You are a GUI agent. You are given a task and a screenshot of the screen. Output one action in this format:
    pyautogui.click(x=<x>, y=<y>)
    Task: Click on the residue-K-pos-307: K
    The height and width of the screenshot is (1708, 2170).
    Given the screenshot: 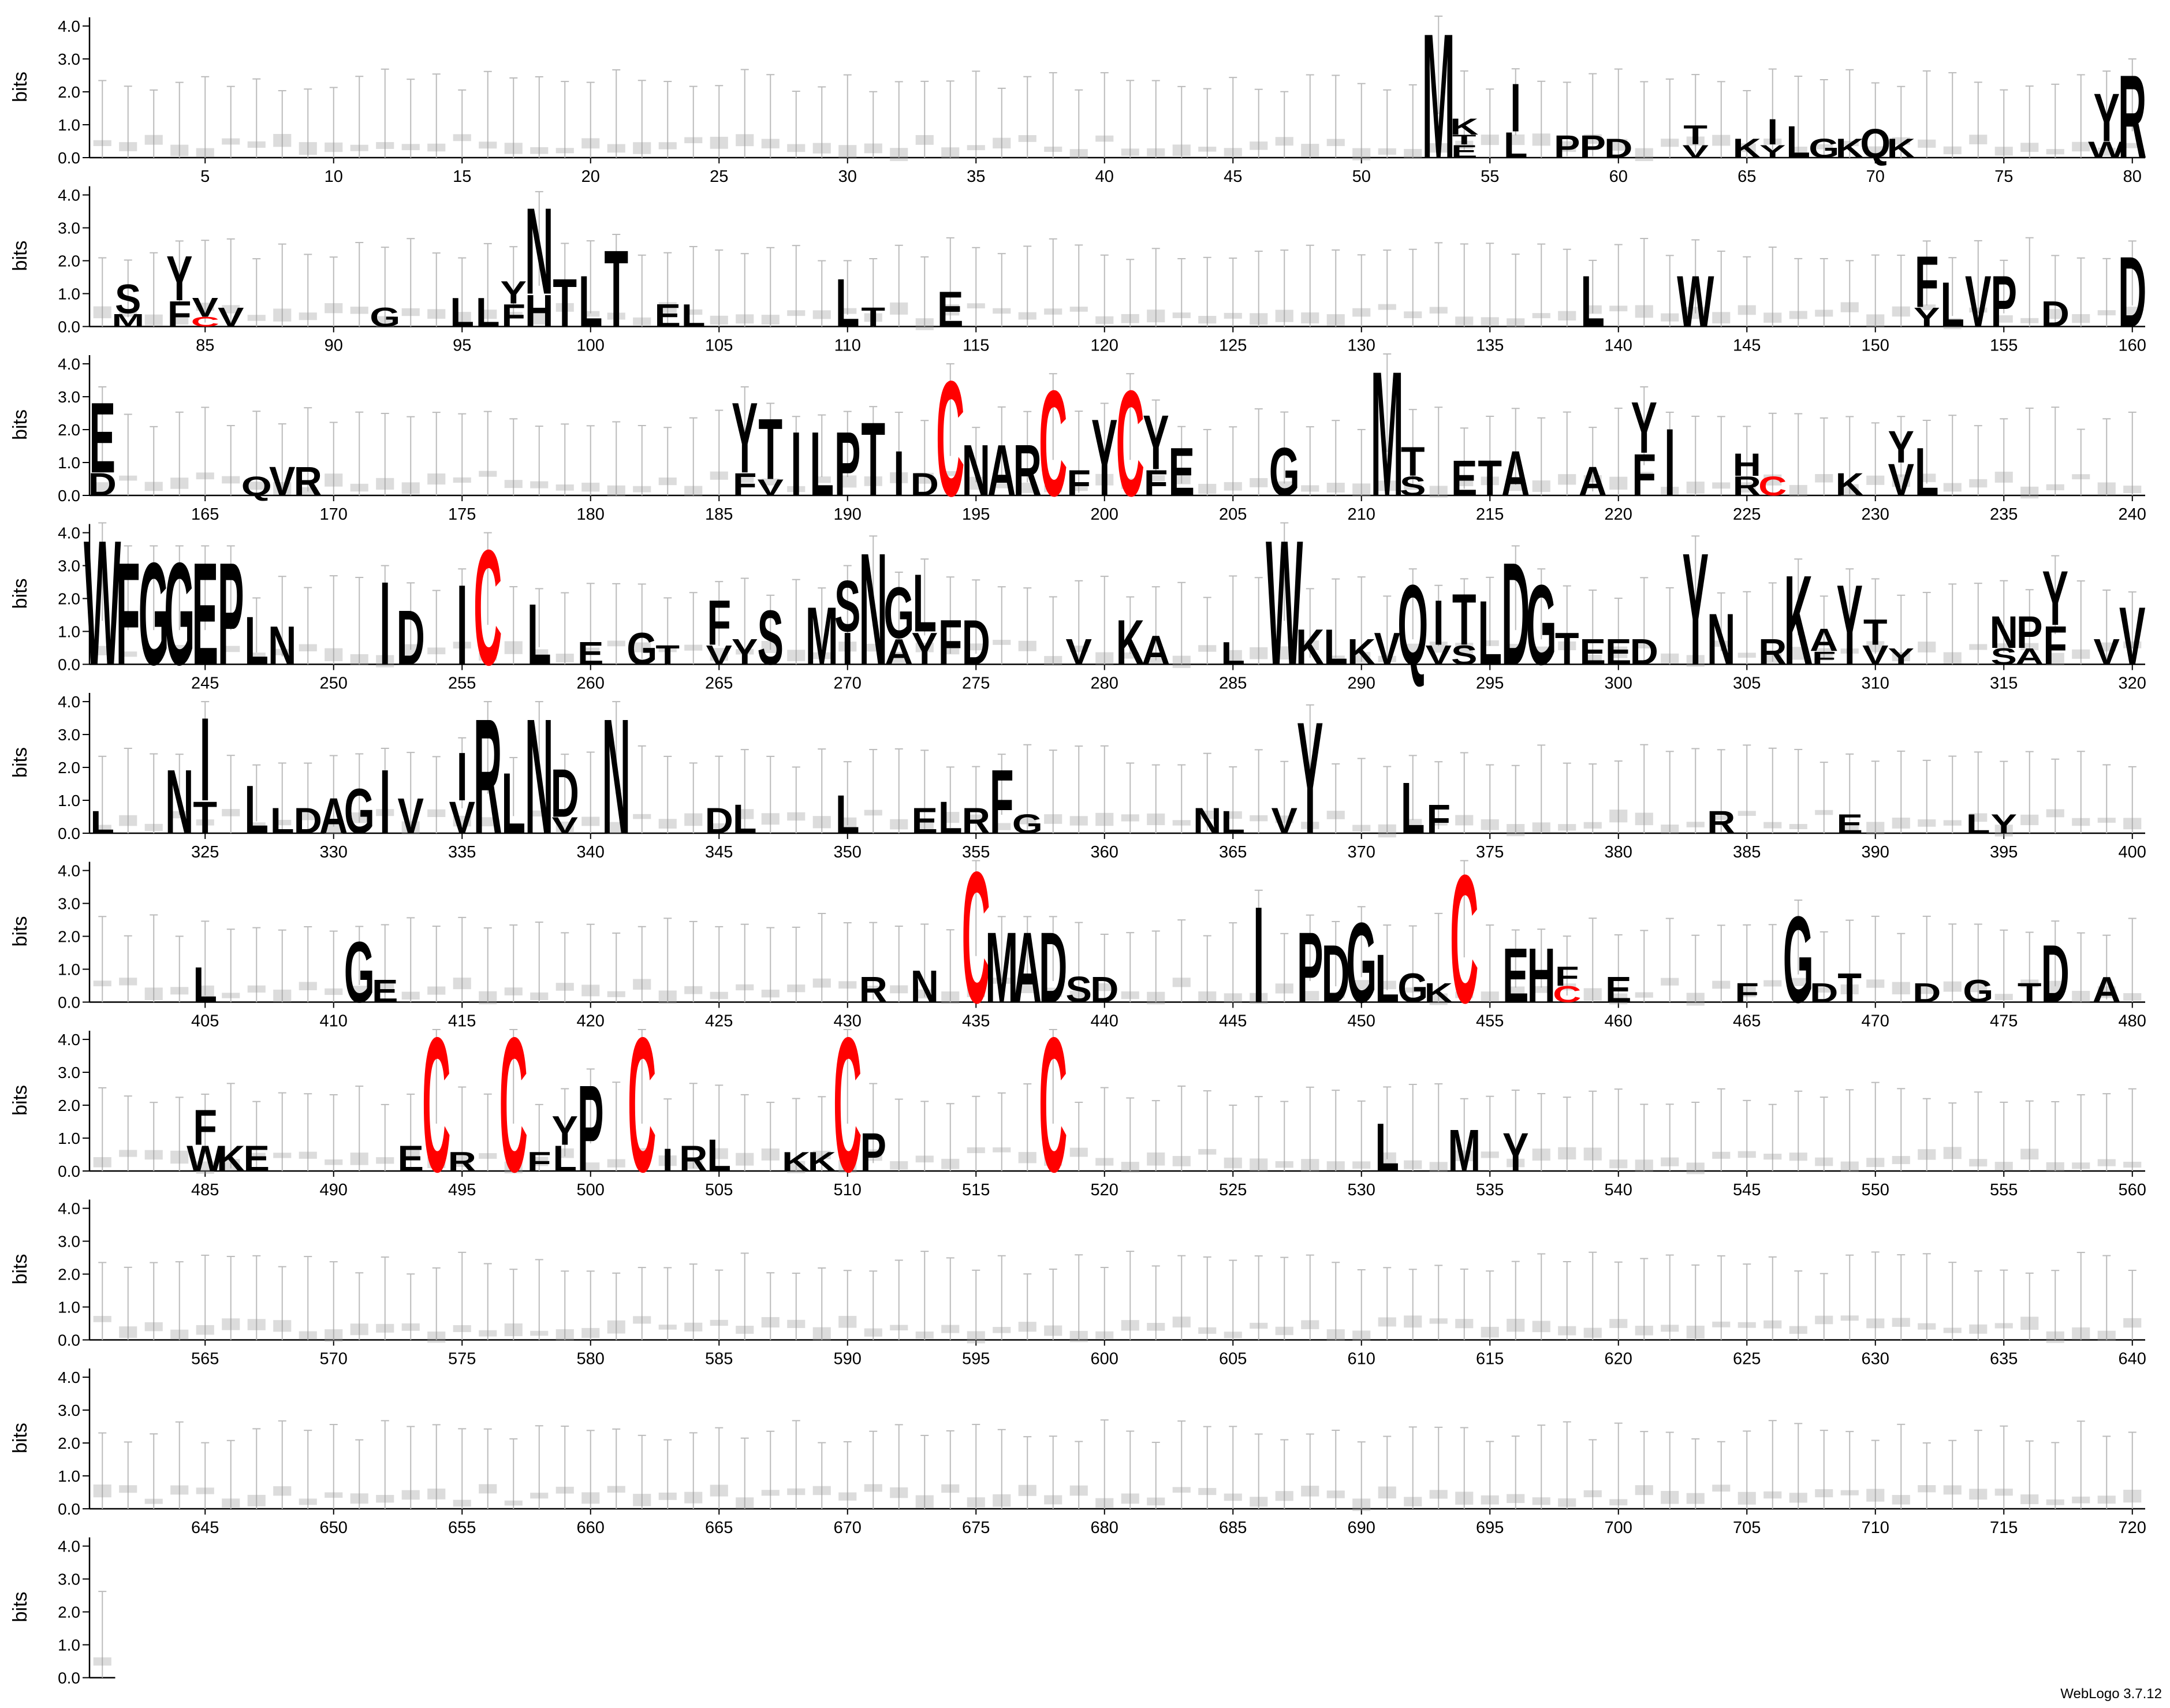 What is the action you would take?
    pyautogui.click(x=1799, y=620)
    